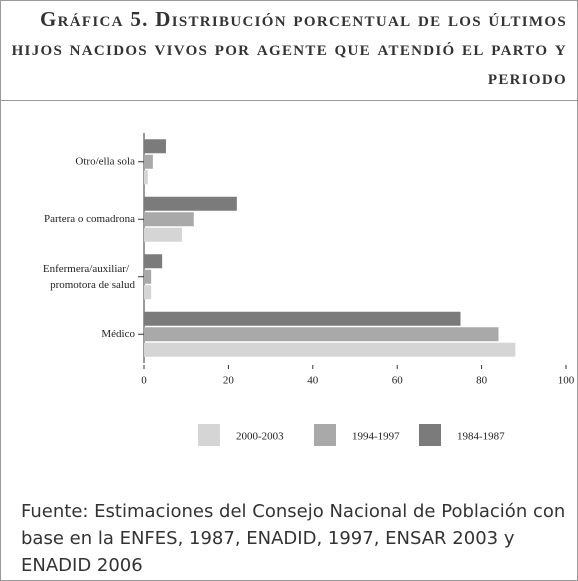 This screenshot has height=581, width=578. What do you see at coordinates (144, 381) in the screenshot?
I see `x-tick-label: 0` at bounding box center [144, 381].